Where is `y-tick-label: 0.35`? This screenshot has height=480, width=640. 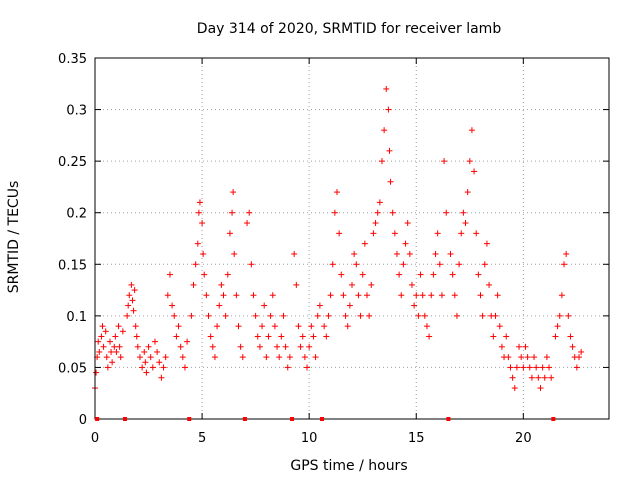 y-tick-label: 0.35 is located at coordinates (72, 59).